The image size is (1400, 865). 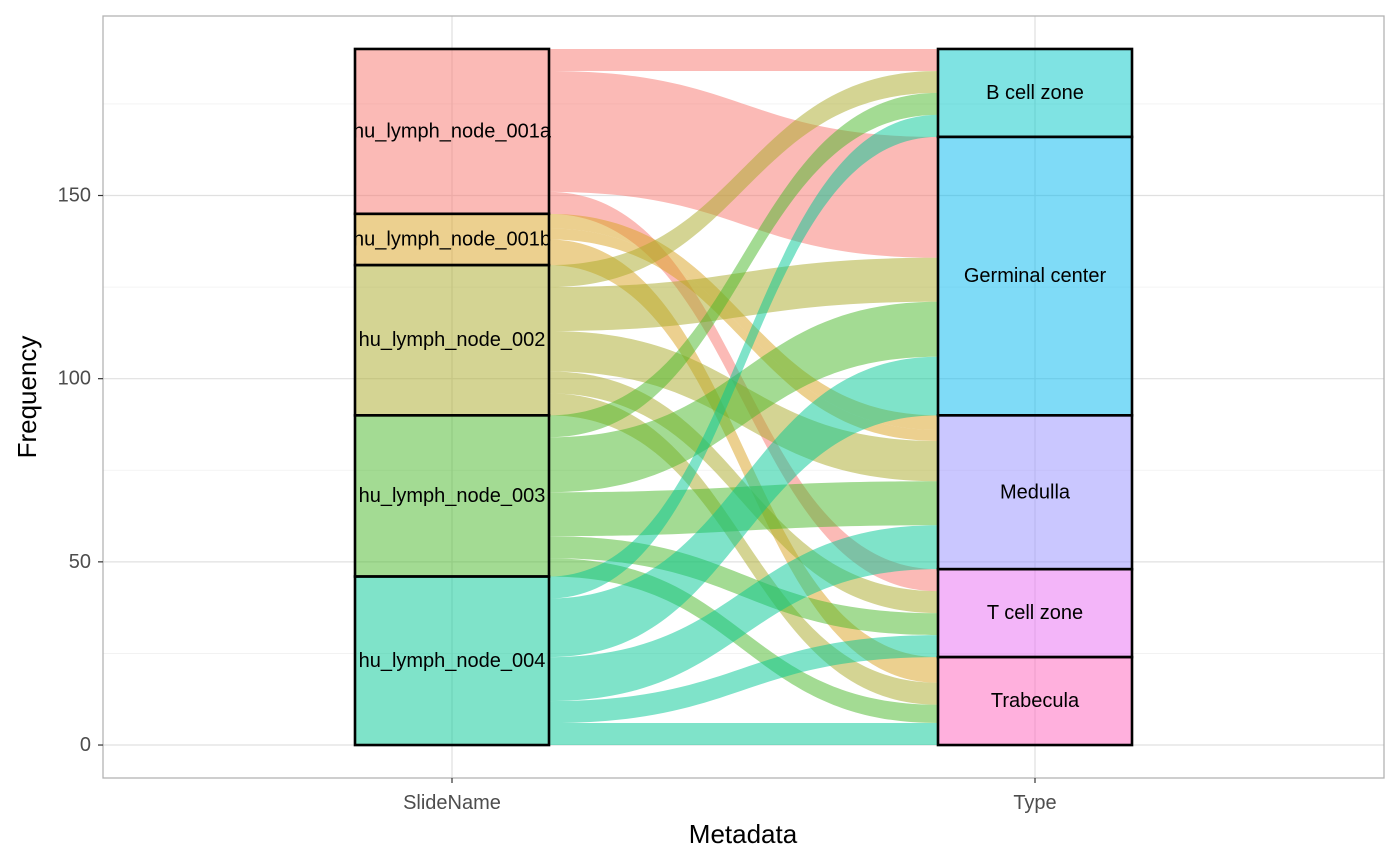 I want to click on y-axis-ticks: 0 50 100 150, so click(x=80, y=470).